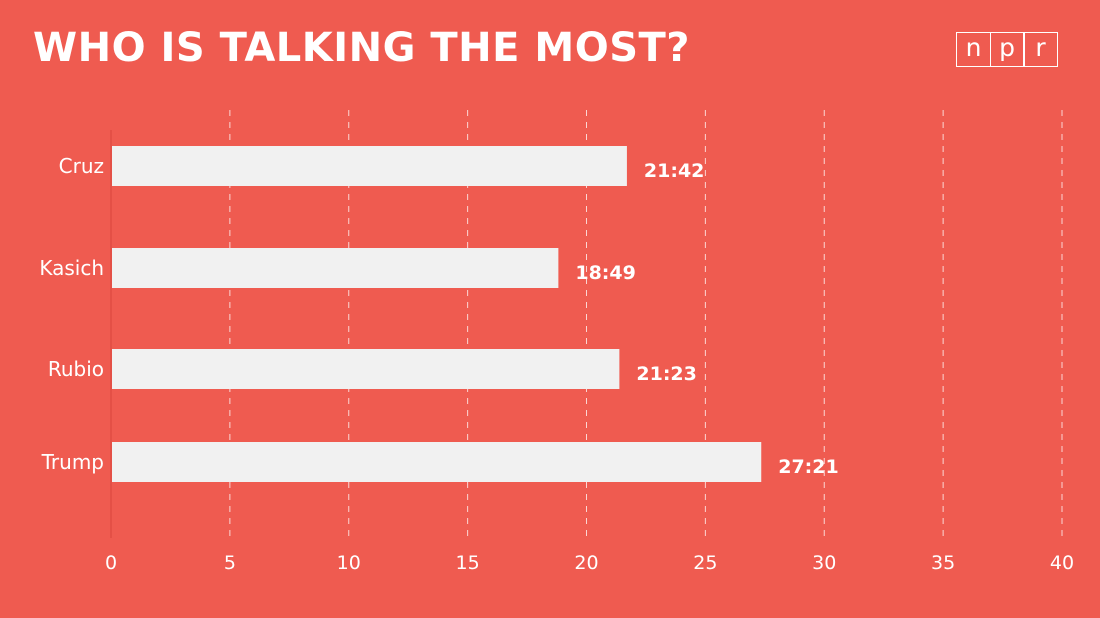 The width and height of the screenshot is (1100, 618). What do you see at coordinates (1040, 49) in the screenshot?
I see `npr-logo-letter-r: r` at bounding box center [1040, 49].